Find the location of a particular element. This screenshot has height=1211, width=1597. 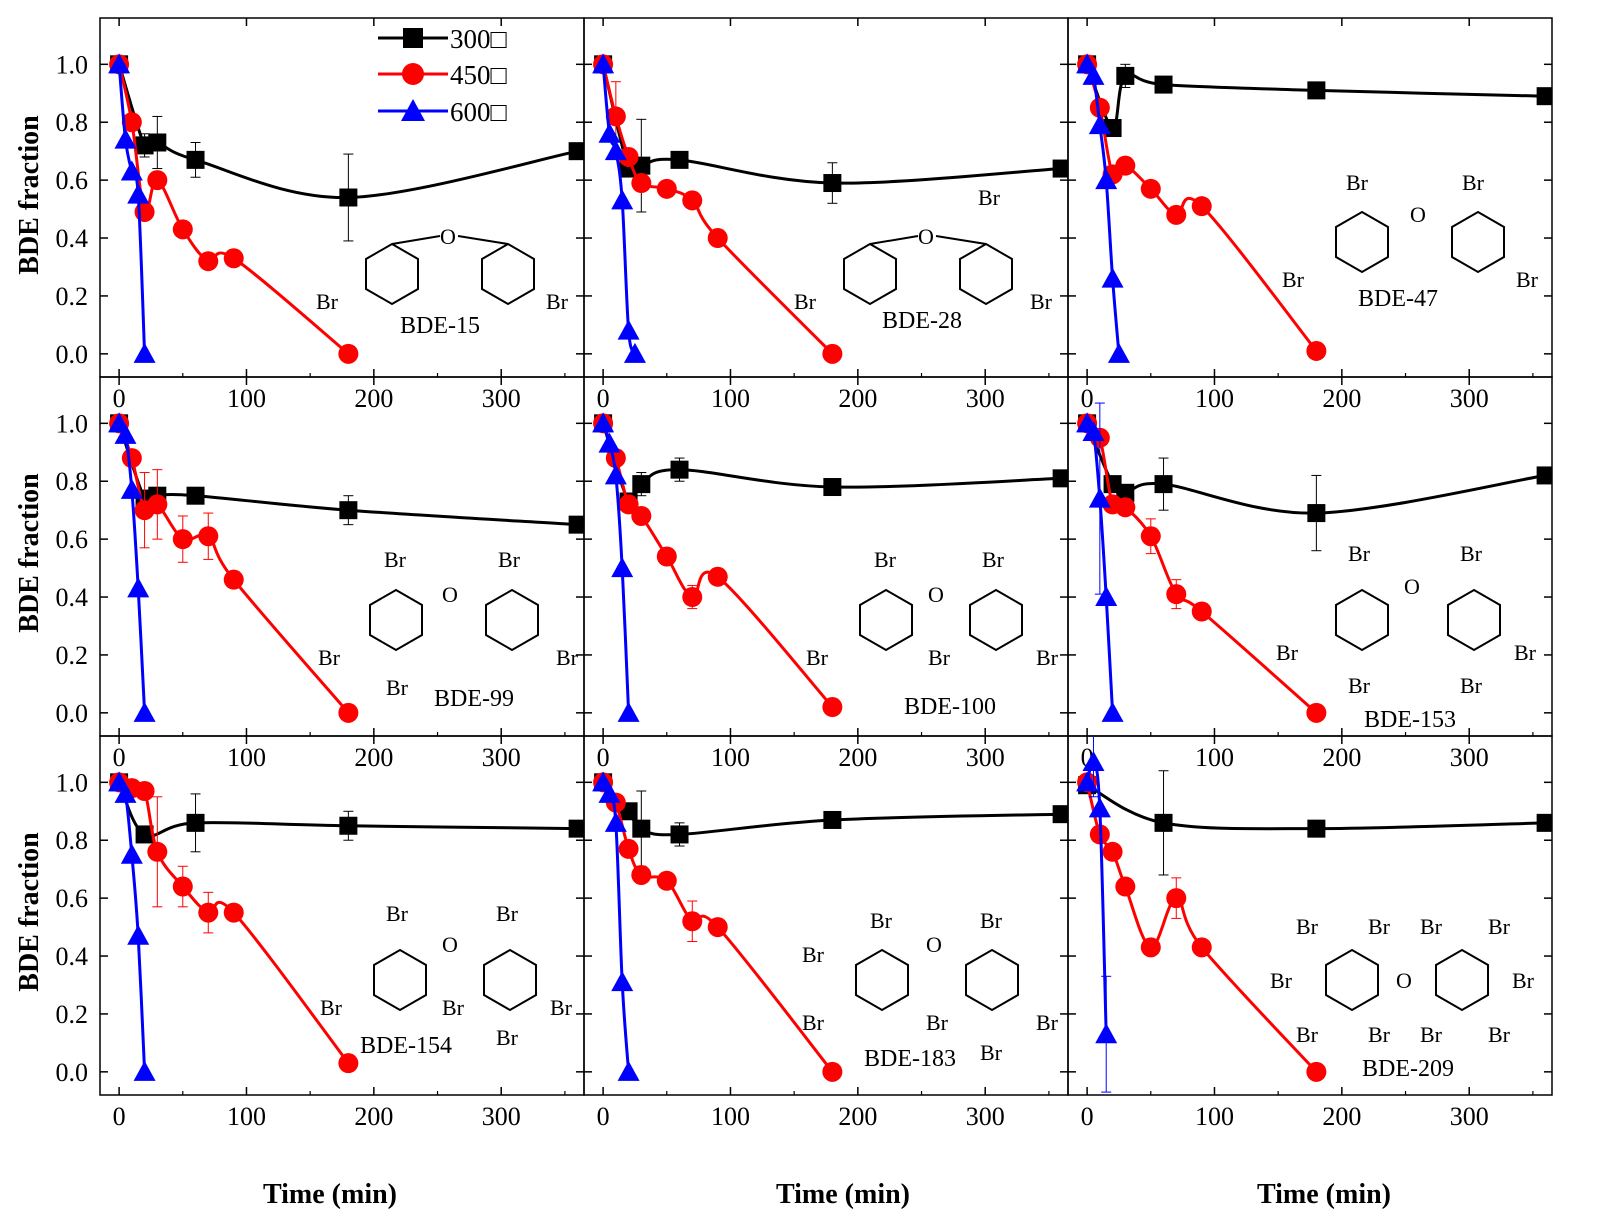

y-tick-label: 0.6 is located at coordinates (72, 539).